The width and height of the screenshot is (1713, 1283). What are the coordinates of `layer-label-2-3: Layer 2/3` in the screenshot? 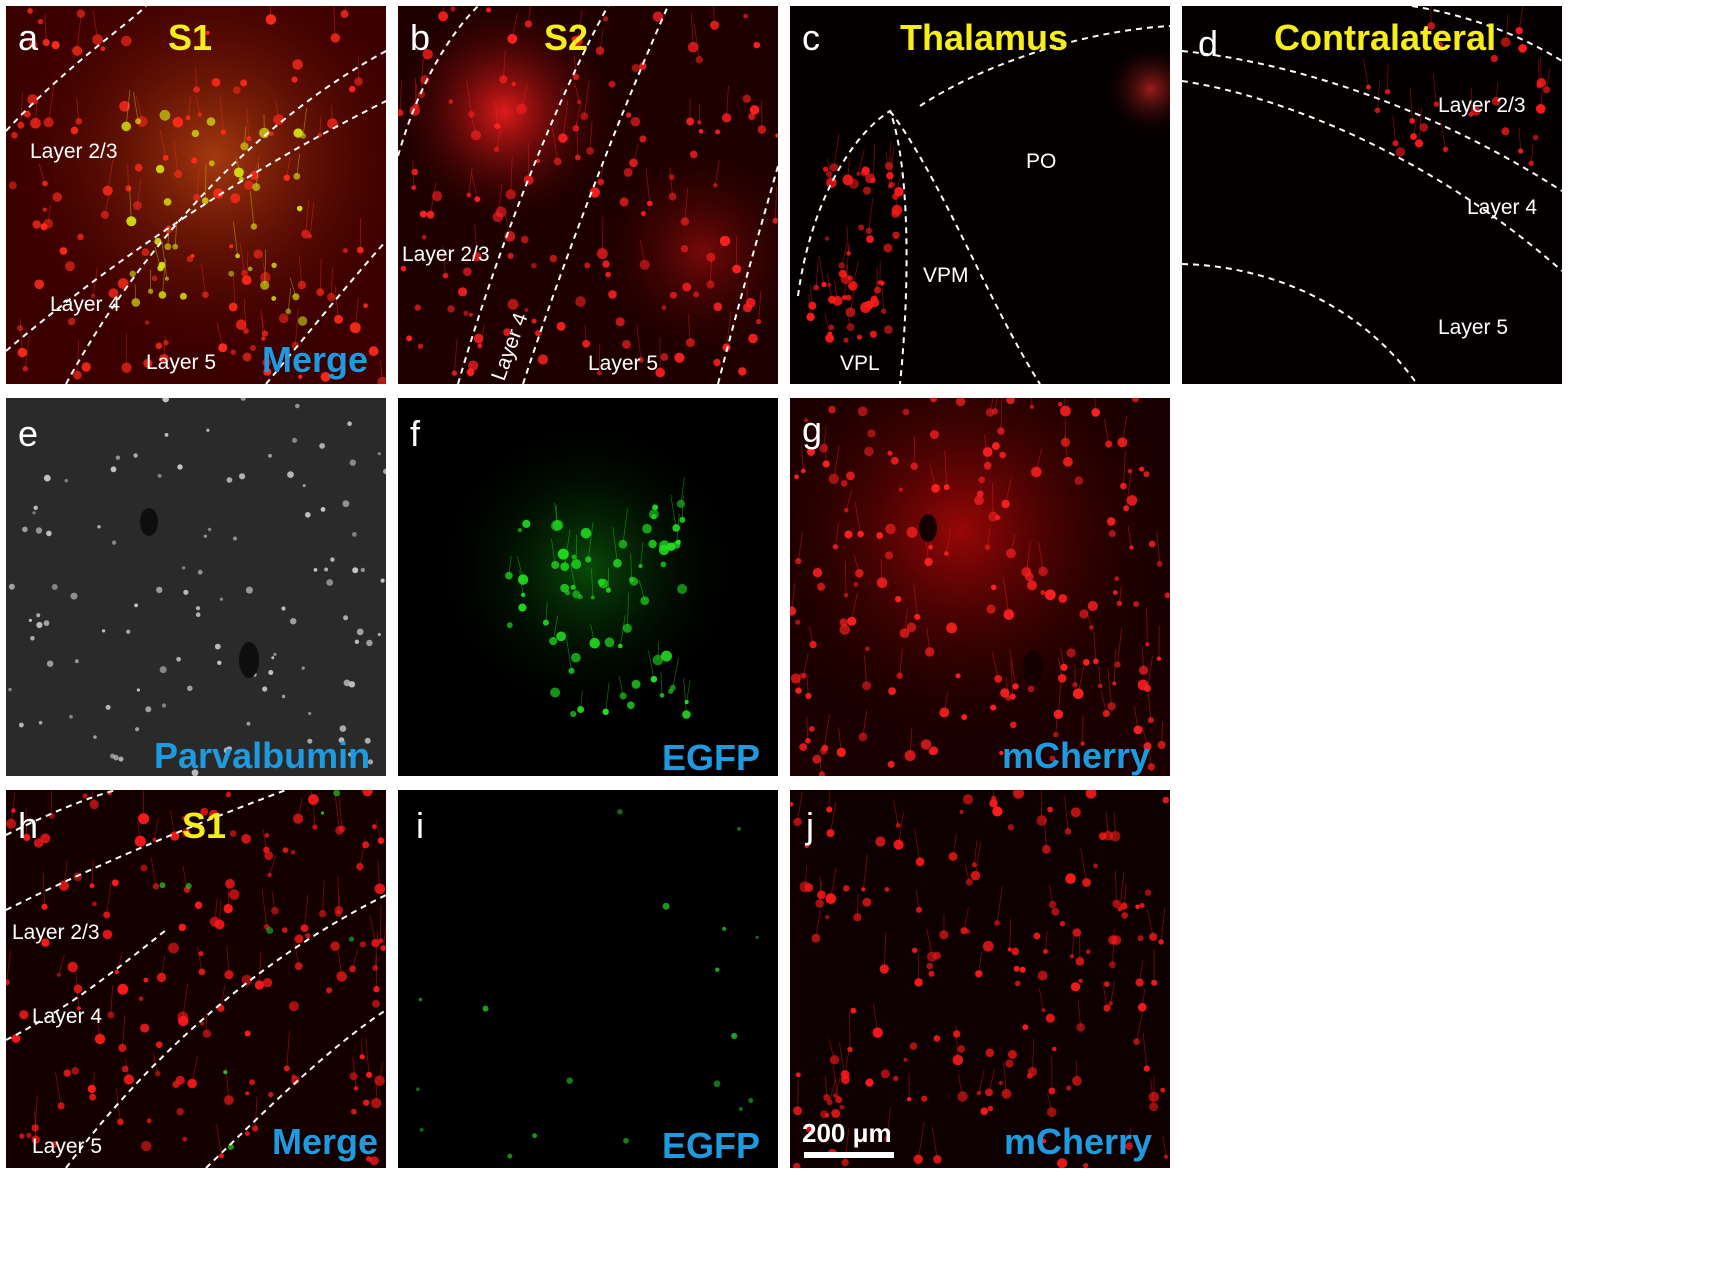 It's located at (56, 932).